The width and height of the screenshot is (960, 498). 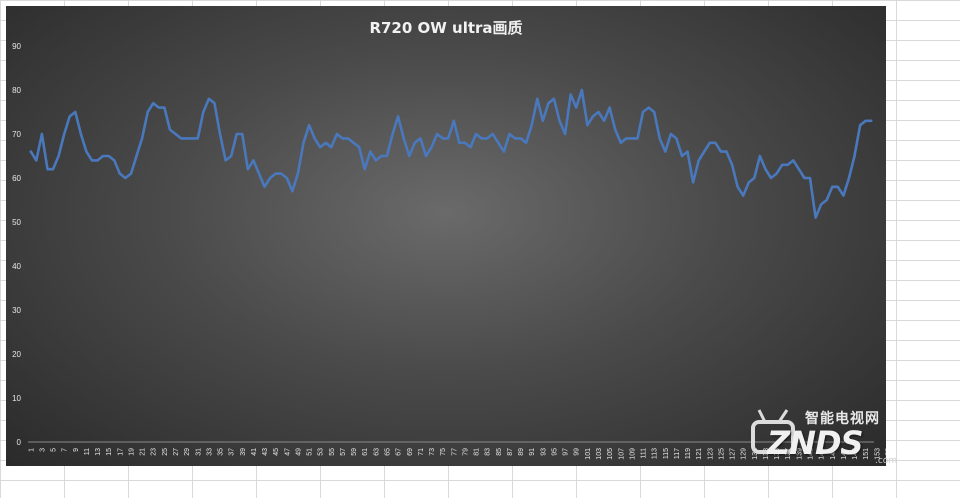 What do you see at coordinates (688, 453) in the screenshot?
I see `x-tick-label: 119` at bounding box center [688, 453].